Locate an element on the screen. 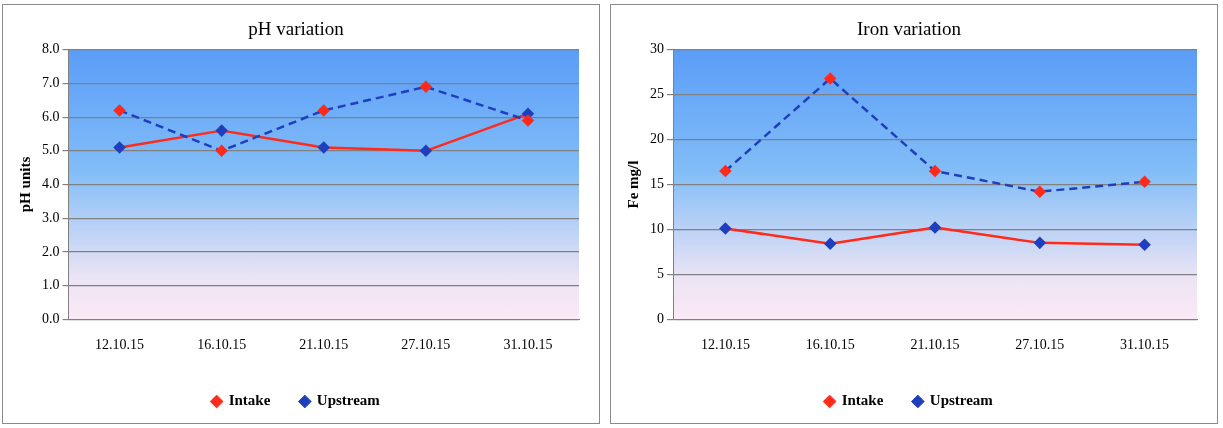 The width and height of the screenshot is (1223, 428). y-tick-label: 15 is located at coordinates (657, 184).